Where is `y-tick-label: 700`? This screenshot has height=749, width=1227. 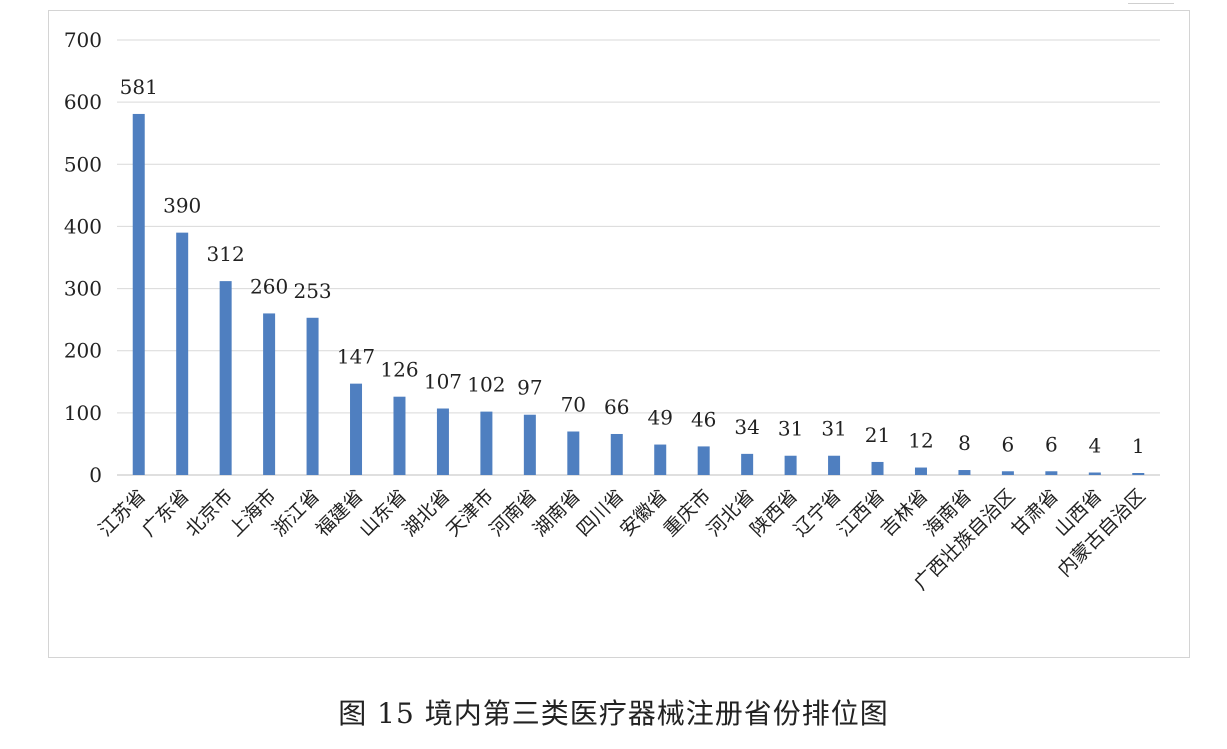 y-tick-label: 700 is located at coordinates (83, 40).